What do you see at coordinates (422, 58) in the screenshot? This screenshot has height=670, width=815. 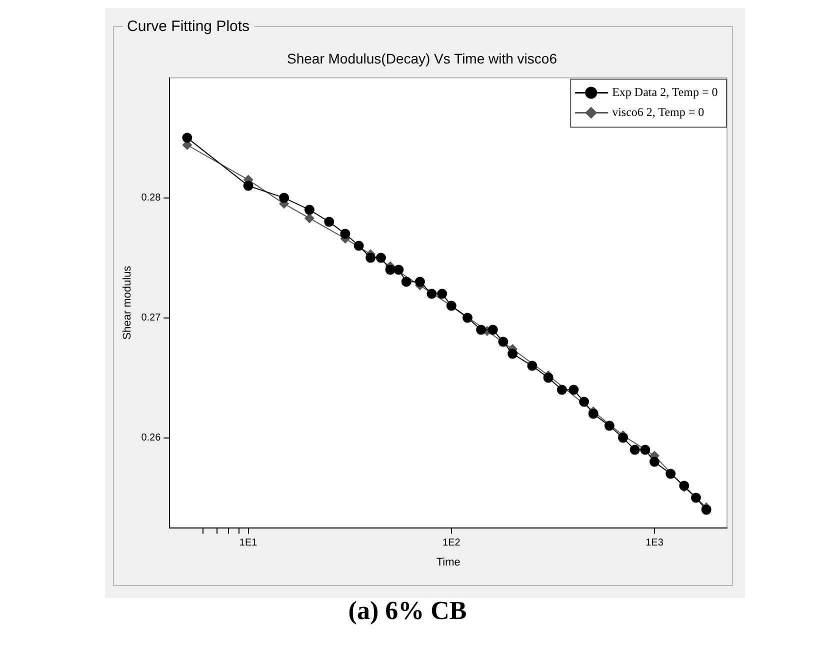 I see `chart-title: Shear Modulus(Decay) Vs Time with visco6` at bounding box center [422, 58].